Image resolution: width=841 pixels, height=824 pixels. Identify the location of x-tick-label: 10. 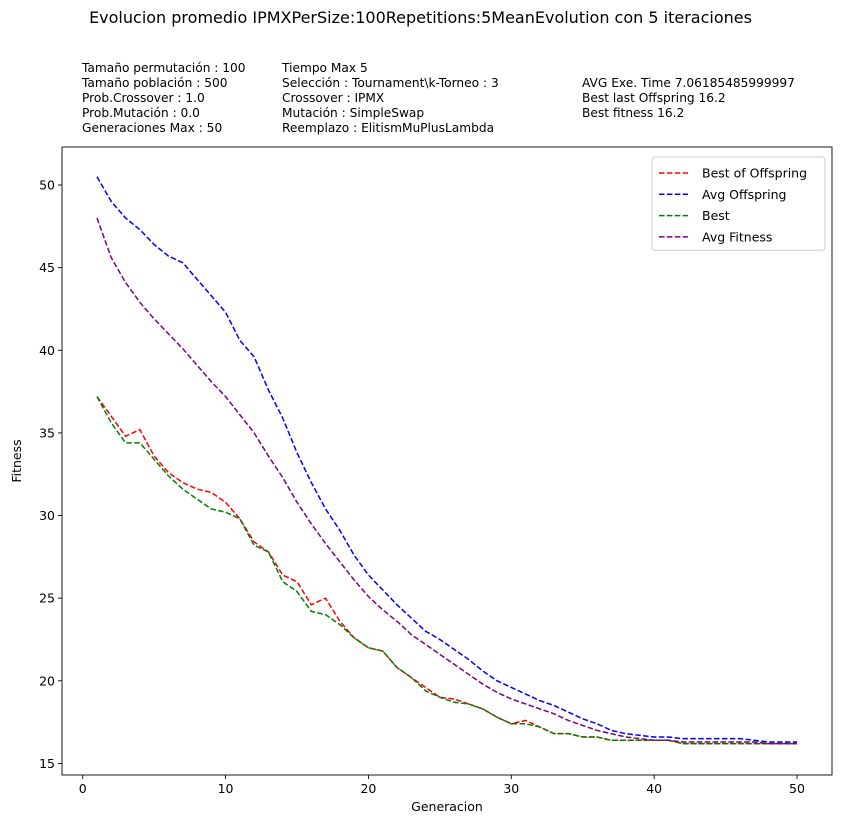
(226, 788).